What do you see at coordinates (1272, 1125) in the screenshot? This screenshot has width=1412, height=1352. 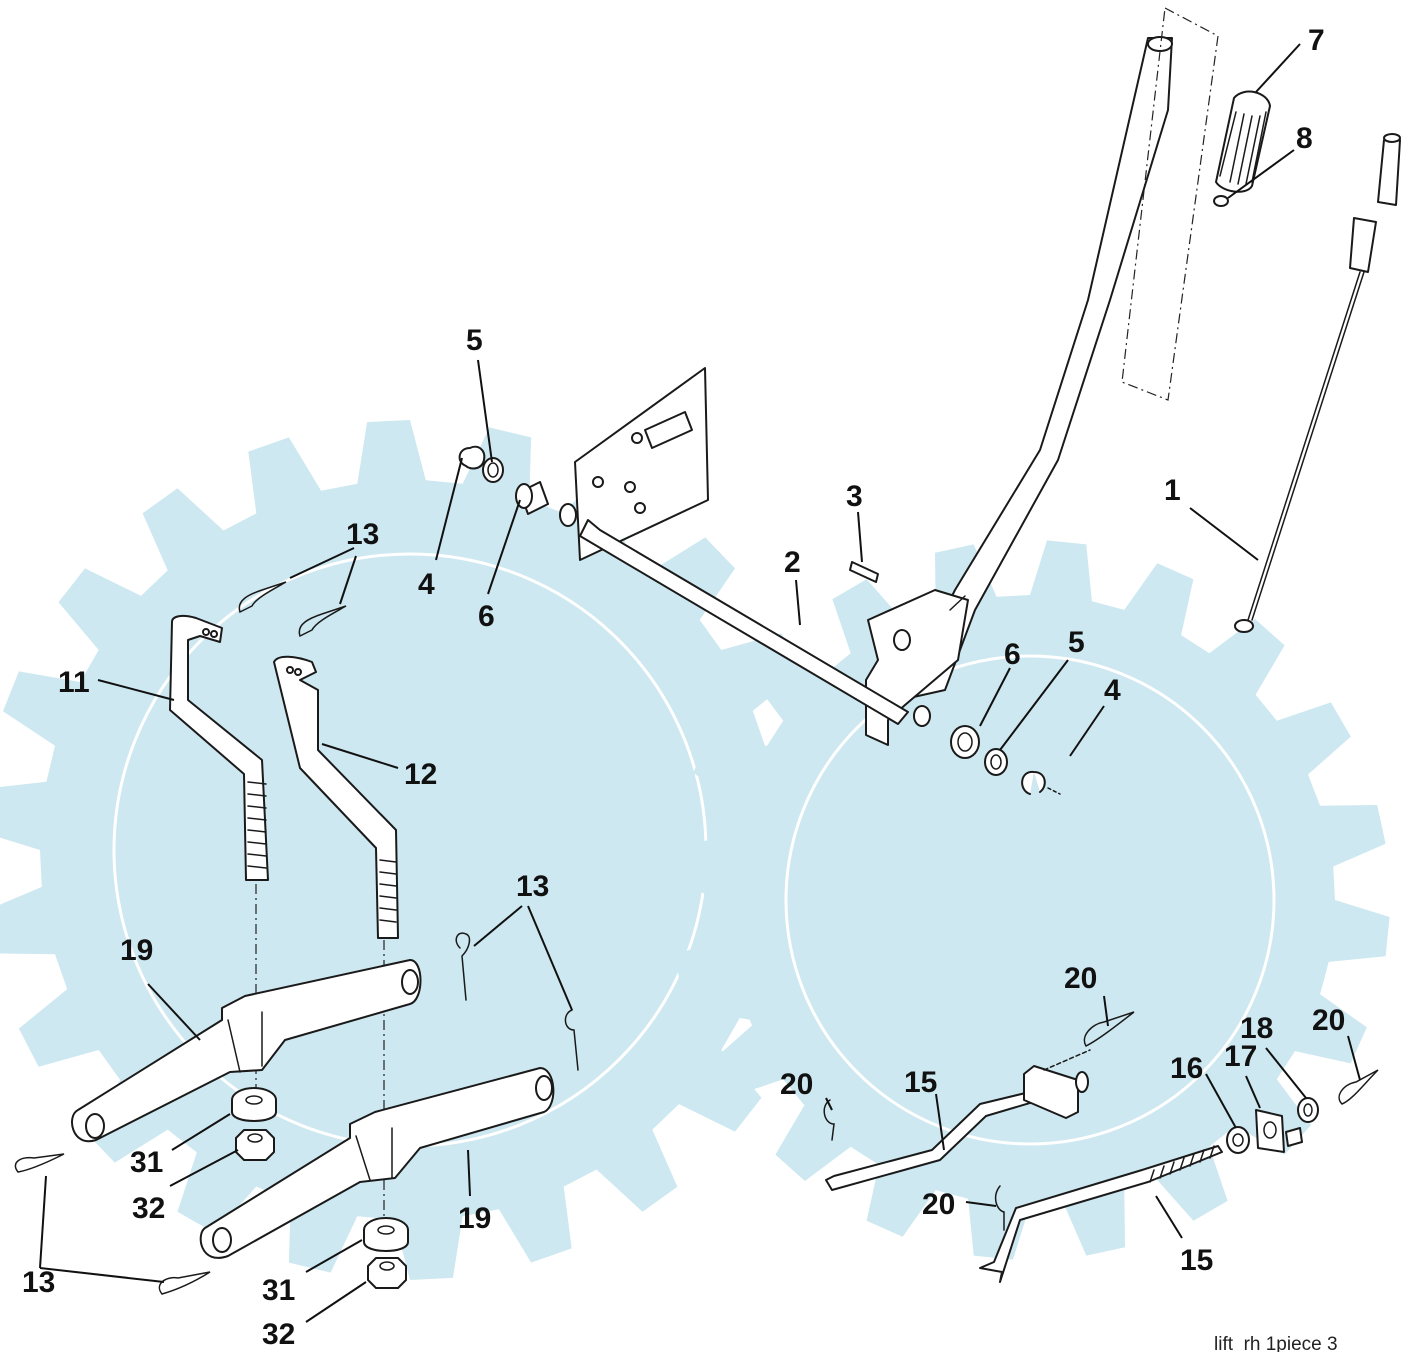 I see `trunnion-hardware` at bounding box center [1272, 1125].